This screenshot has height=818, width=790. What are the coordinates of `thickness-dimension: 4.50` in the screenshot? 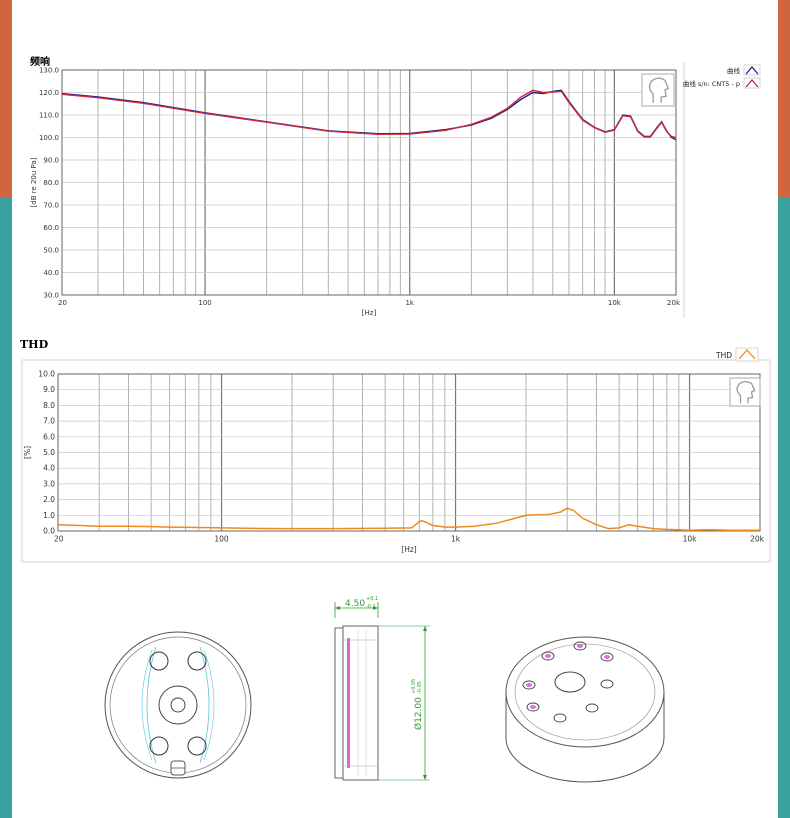 It's located at (355, 604).